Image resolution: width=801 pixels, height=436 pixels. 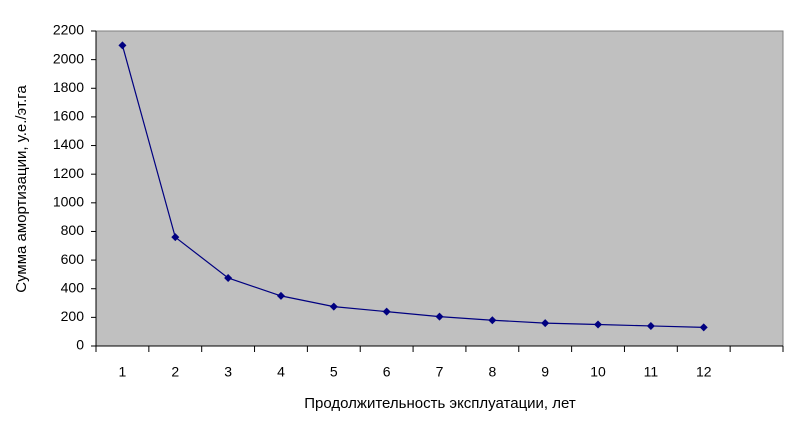 What do you see at coordinates (123, 372) in the screenshot?
I see `x-tick-label: 1` at bounding box center [123, 372].